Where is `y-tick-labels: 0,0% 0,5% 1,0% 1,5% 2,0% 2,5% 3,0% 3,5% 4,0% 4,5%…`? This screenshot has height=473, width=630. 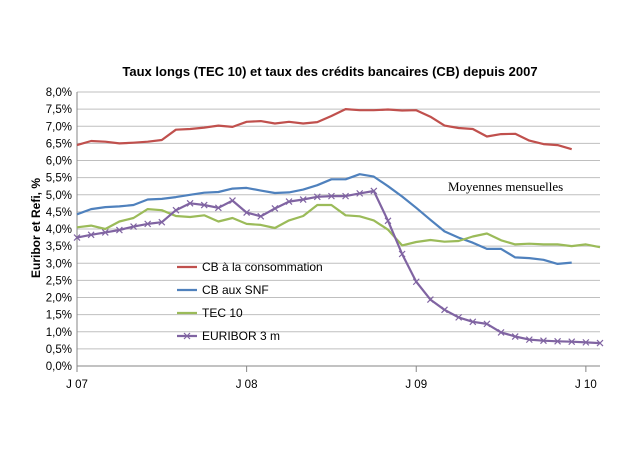
y-tick-labels: 0,0% 0,5% 1,0% 1,5% 2,0% 2,5% 3,0% 3,5% 4,0% 4,5%… is located at coordinates (59, 230).